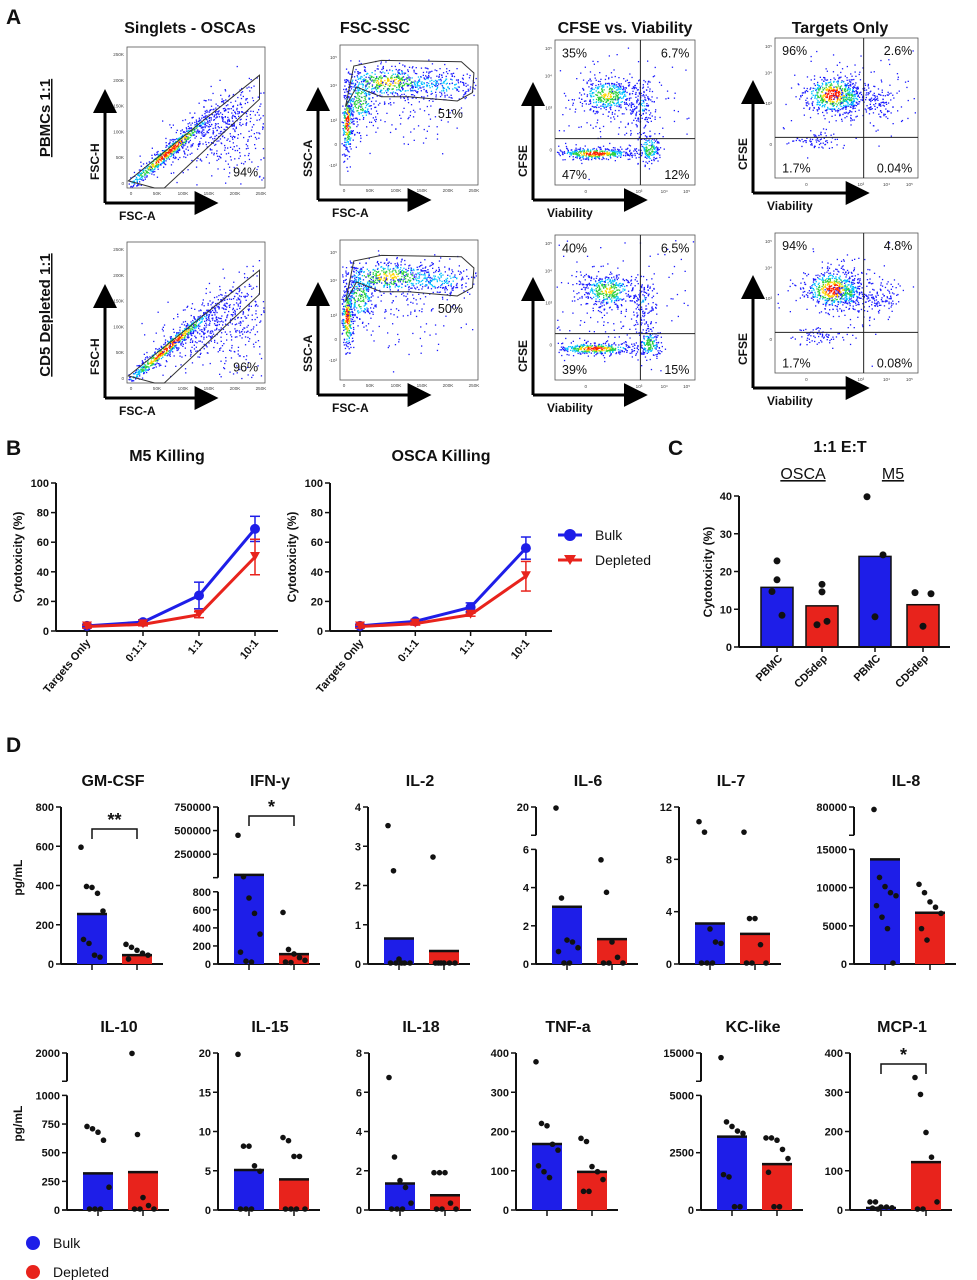 The height and width of the screenshot is (1280, 977). Describe the element at coordinates (796, 168) in the screenshot. I see `quadrant-percentage: 1.7%` at that location.